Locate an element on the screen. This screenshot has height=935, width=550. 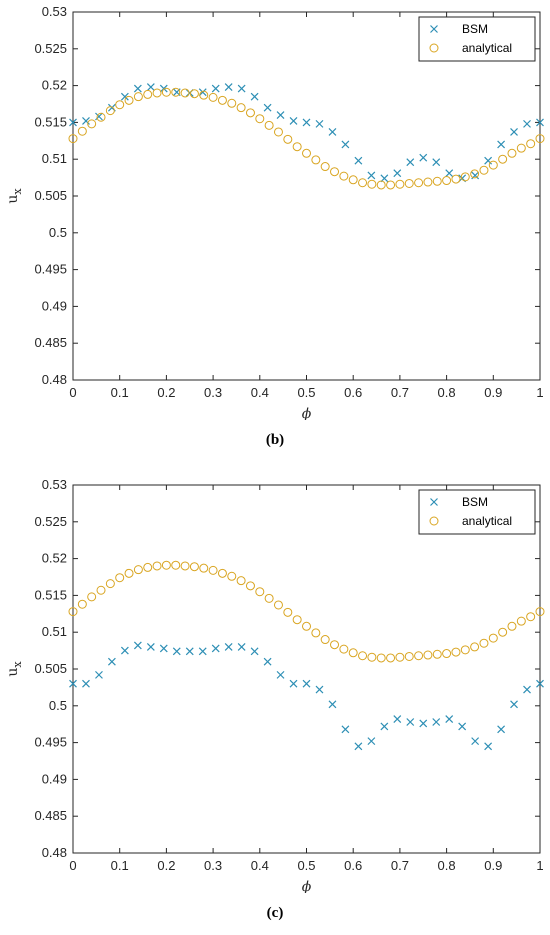
y-tick-label: 0.495 is located at coordinates (50, 269).